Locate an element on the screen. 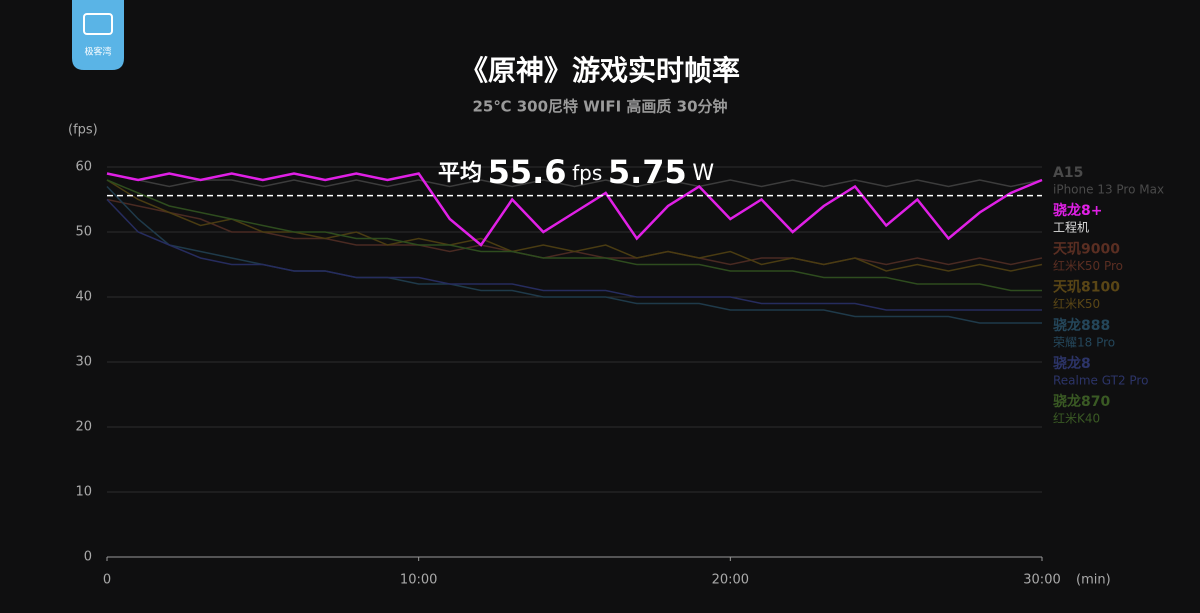 Image resolution: width=1200 pixels, height=613 pixels. y-tick-label: 10 is located at coordinates (83, 492).